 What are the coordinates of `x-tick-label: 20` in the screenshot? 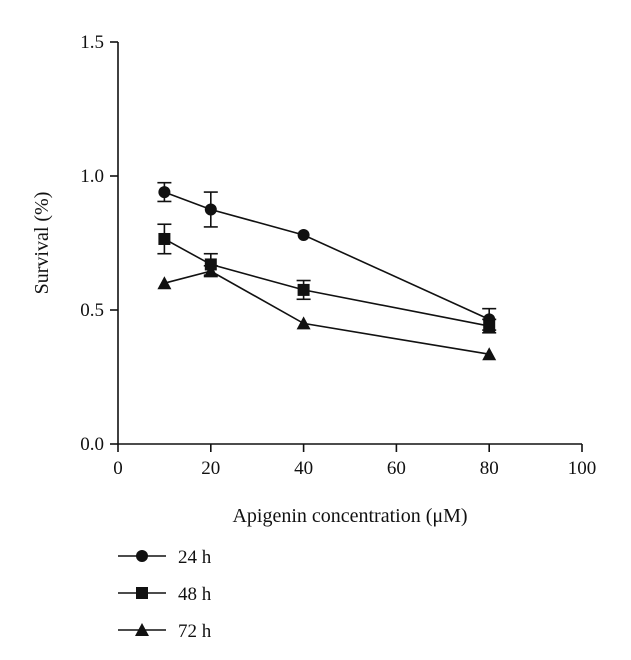 It's located at (210, 468).